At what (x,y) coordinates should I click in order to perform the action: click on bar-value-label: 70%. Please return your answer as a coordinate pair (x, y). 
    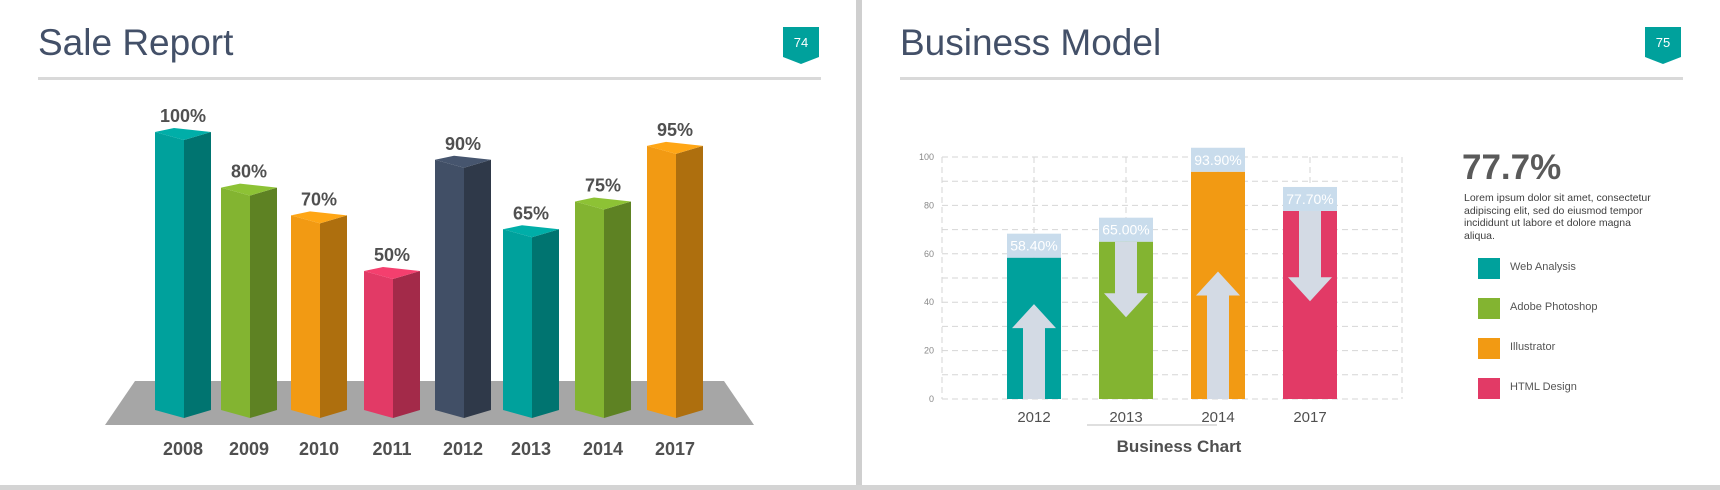
    Looking at the image, I should click on (319, 199).